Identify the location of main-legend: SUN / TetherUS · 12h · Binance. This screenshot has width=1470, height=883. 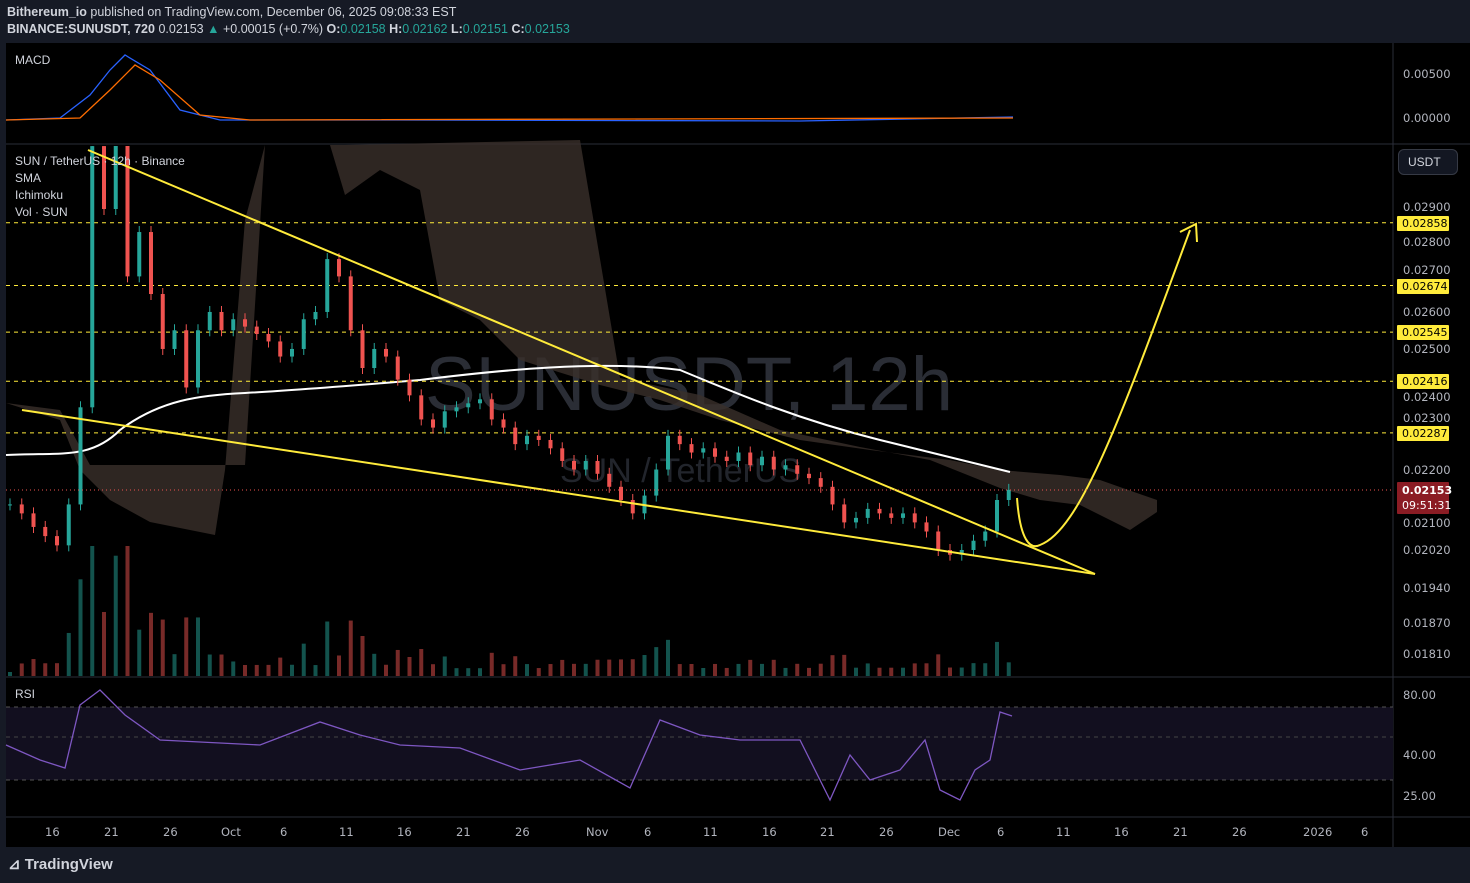
(100, 161).